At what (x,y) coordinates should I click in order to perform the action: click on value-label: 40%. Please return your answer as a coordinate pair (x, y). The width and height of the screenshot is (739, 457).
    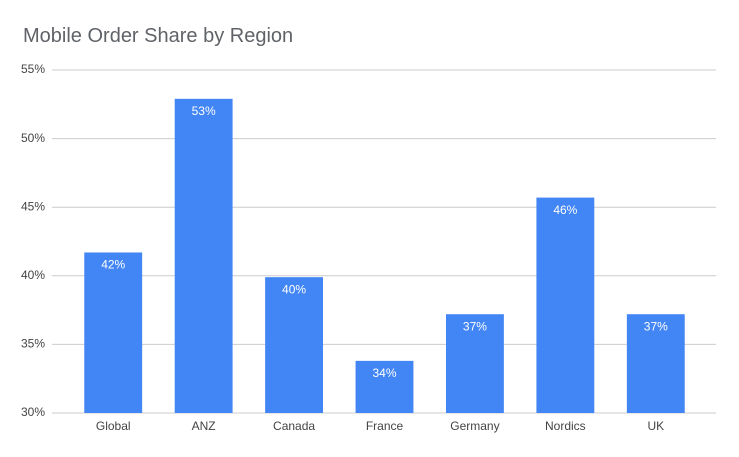
    Looking at the image, I should click on (294, 289).